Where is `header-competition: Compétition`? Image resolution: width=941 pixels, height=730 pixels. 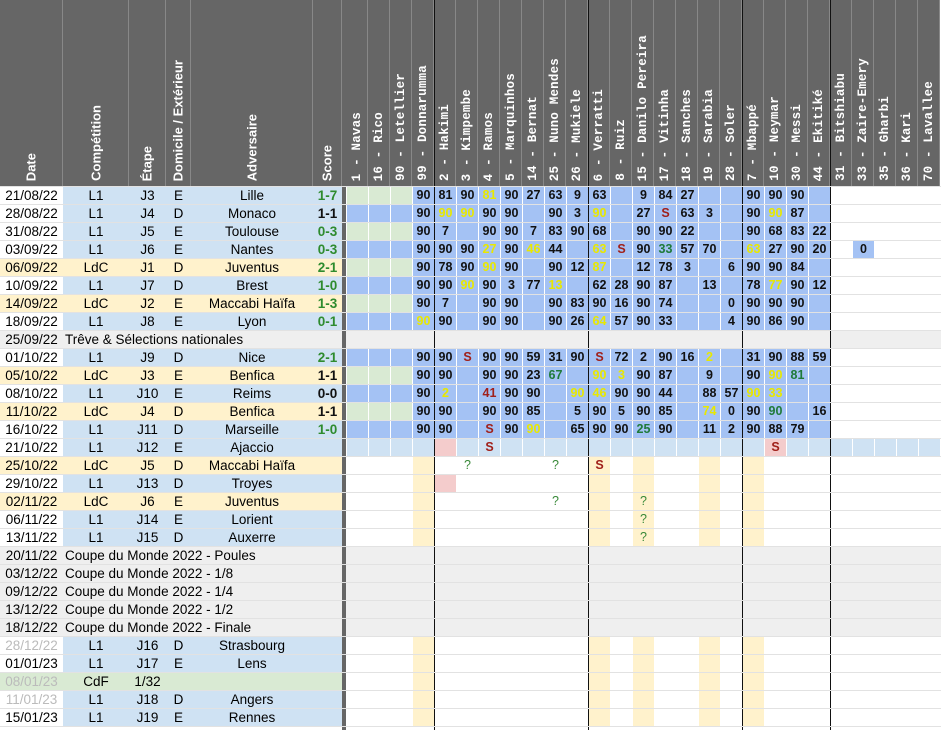
header-competition: Compétition is located at coordinates (96, 93).